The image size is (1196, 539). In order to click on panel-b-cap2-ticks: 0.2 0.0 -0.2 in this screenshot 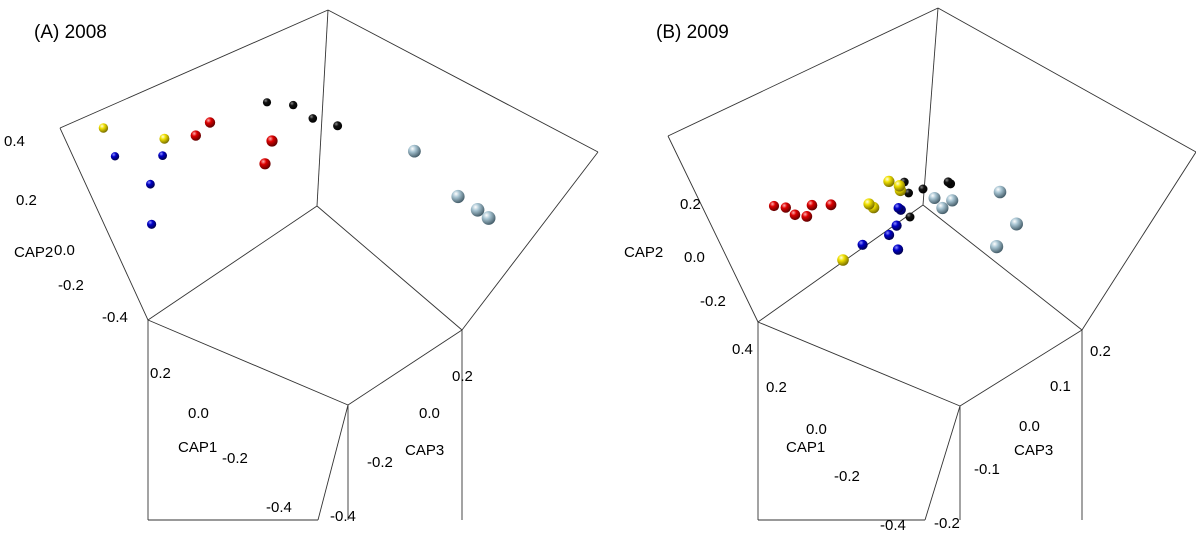, I will do `click(703, 253)`.